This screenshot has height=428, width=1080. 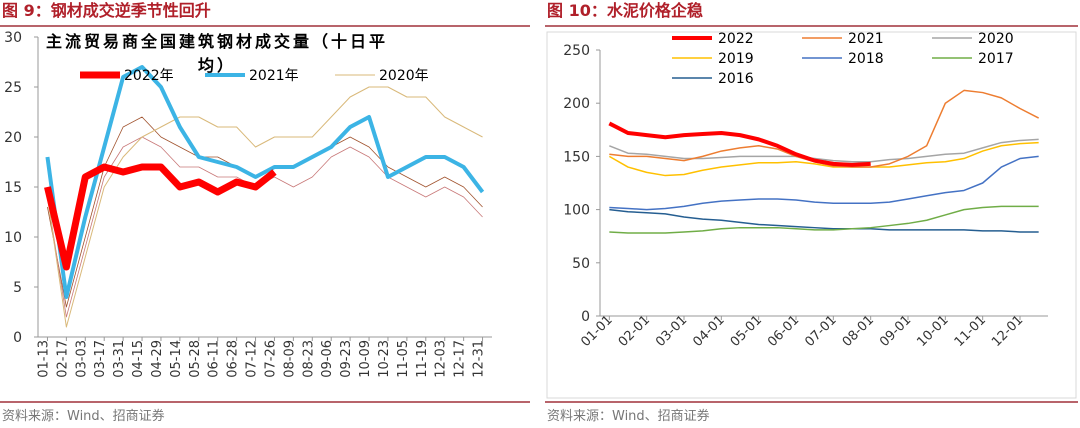 I want to click on x-tick-label: 04-01, so click(x=708, y=331).